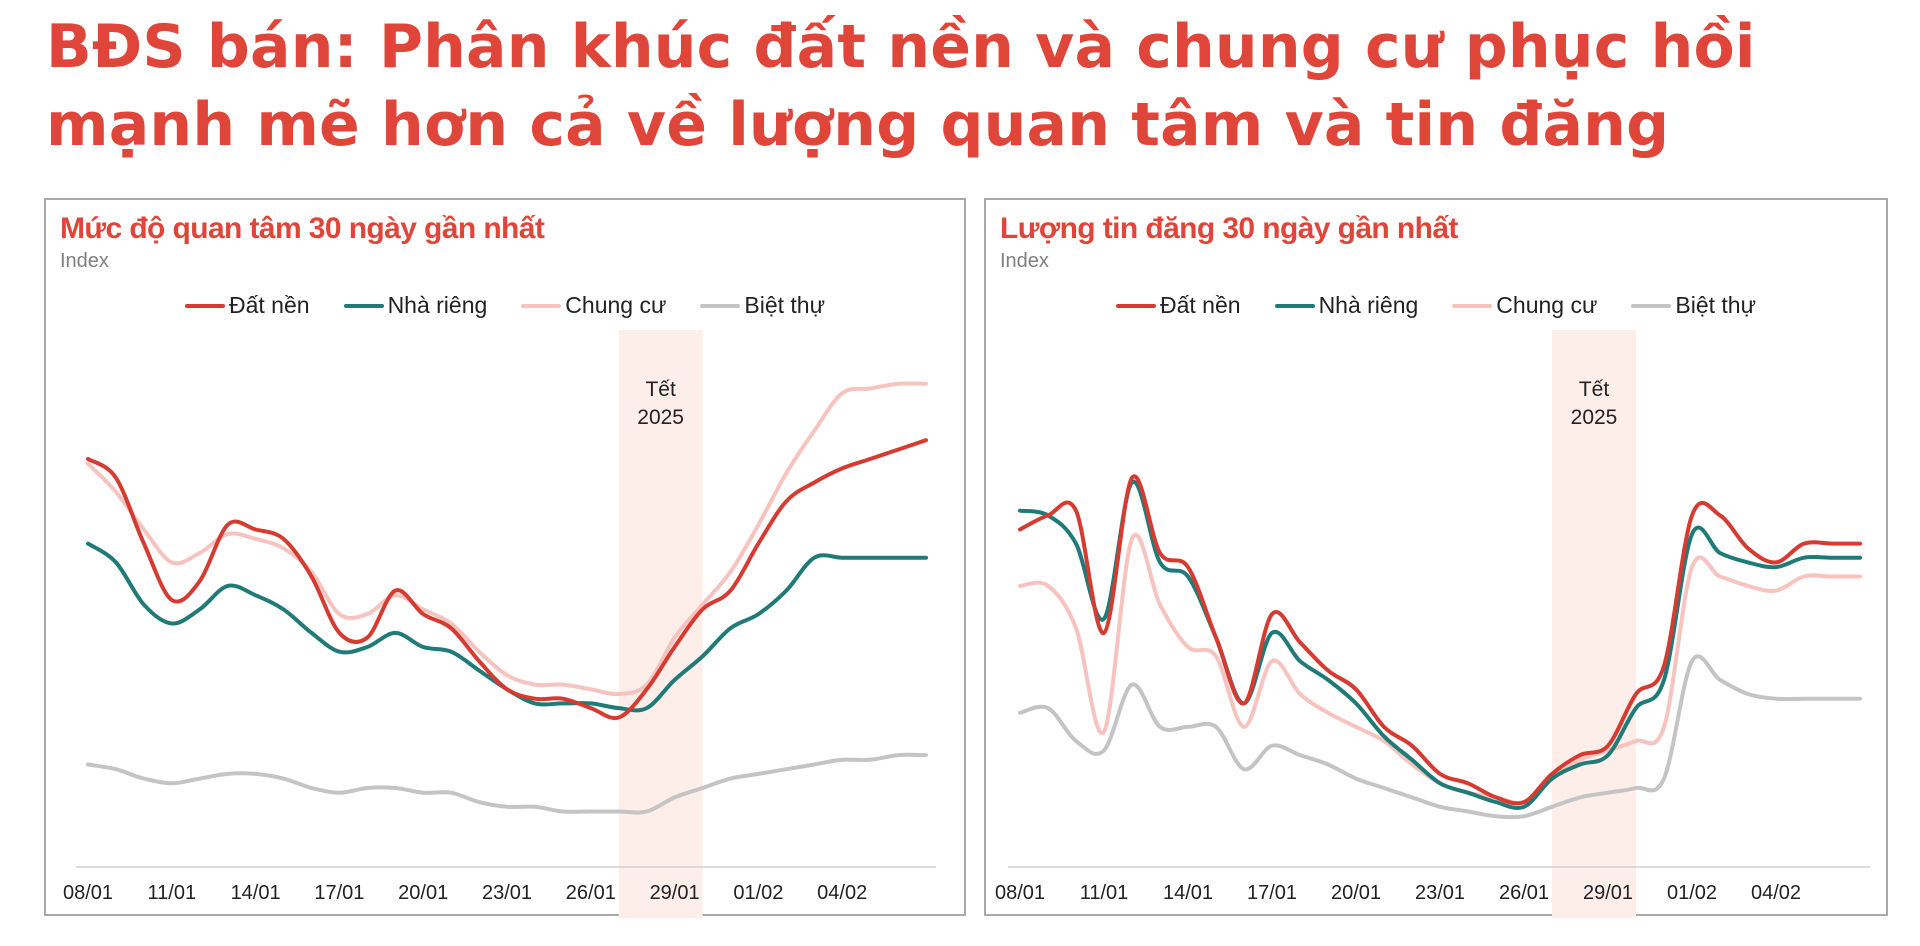 This screenshot has width=1920, height=946. I want to click on chart-title: Mức độ quan tâm 30 ngày gần nhất, so click(302, 228).